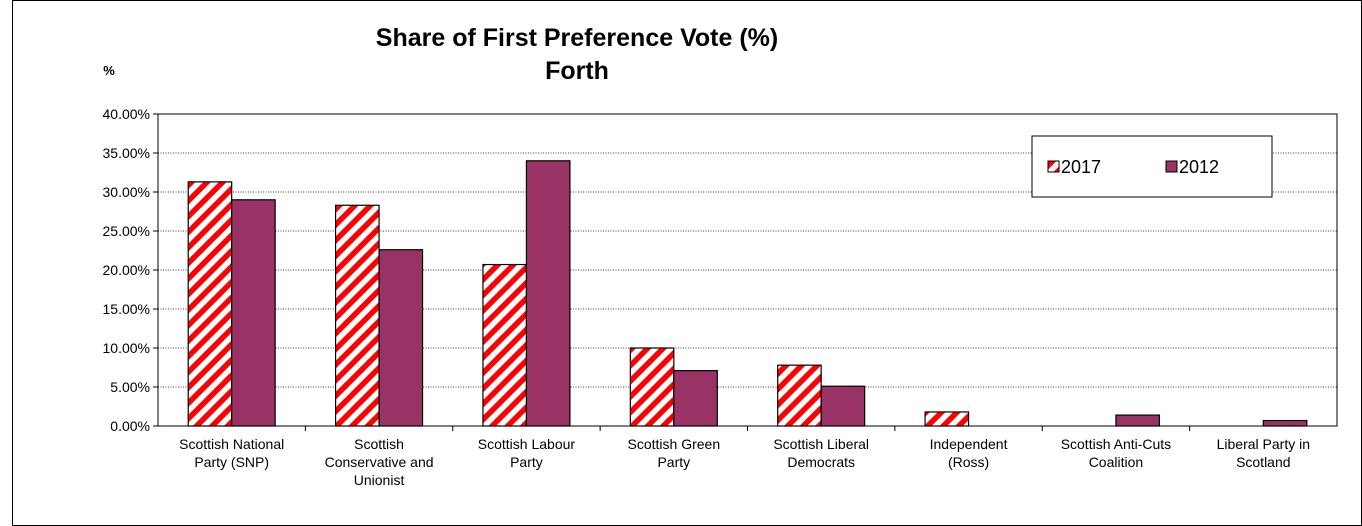 This screenshot has height=526, width=1362. I want to click on y-axis-unit-label: %, so click(109, 70).